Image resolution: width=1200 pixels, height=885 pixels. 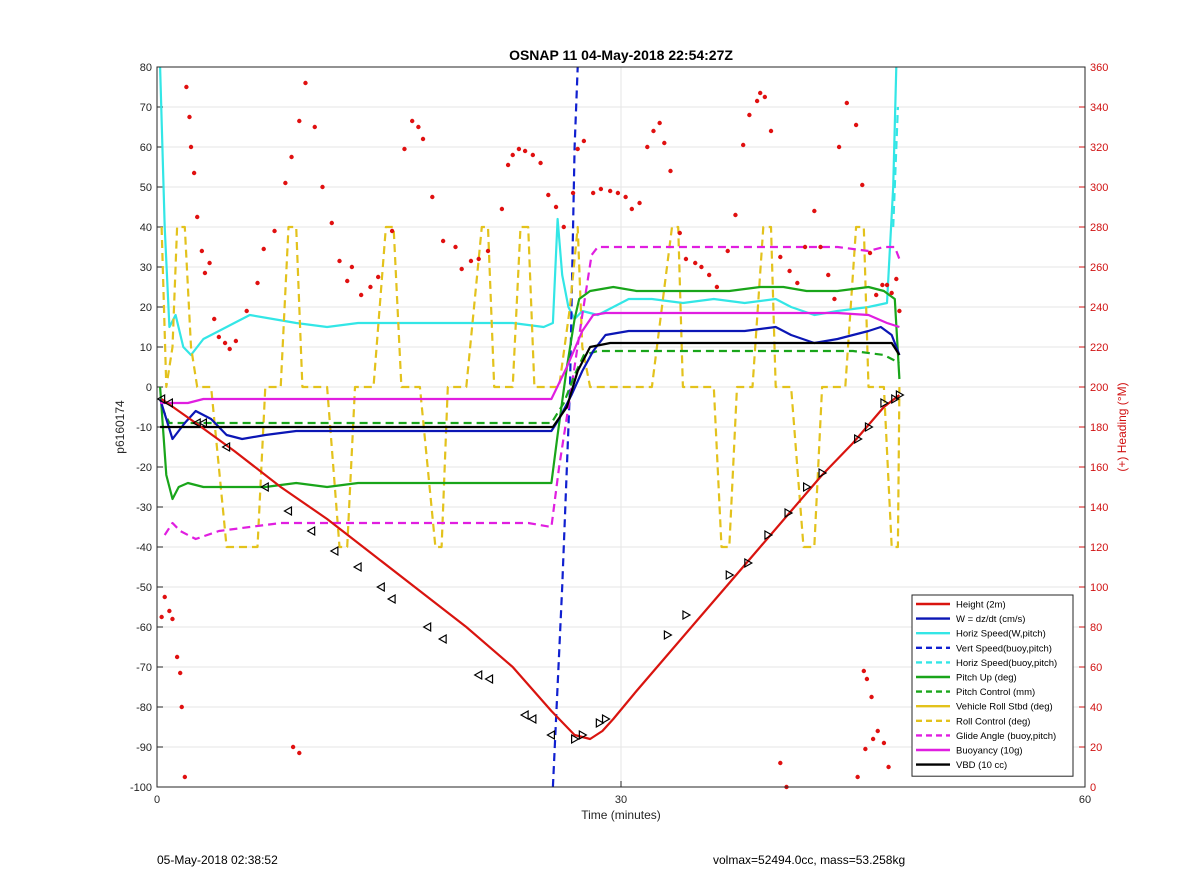 What do you see at coordinates (1001, 634) in the screenshot?
I see `legend-label: Horiz Speed(W,pitch)` at bounding box center [1001, 634].